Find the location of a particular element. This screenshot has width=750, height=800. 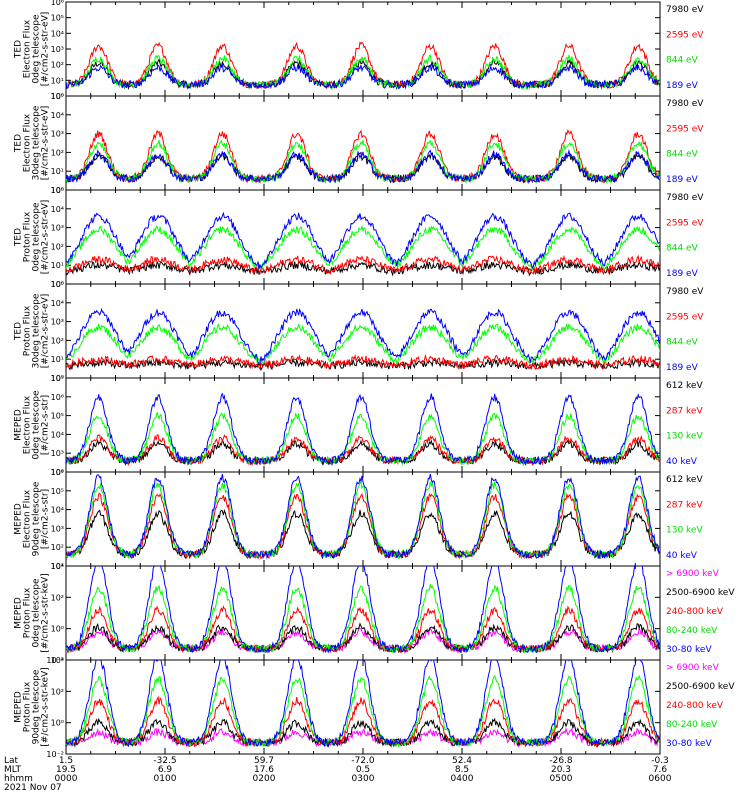

axis-tick-lat: -0.3 is located at coordinates (660, 761).